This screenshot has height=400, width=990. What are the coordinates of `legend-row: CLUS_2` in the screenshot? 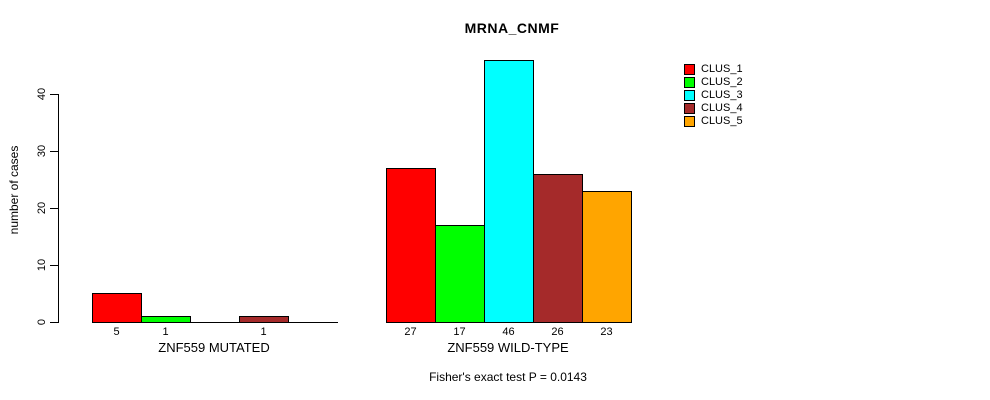 It's located at (713, 82).